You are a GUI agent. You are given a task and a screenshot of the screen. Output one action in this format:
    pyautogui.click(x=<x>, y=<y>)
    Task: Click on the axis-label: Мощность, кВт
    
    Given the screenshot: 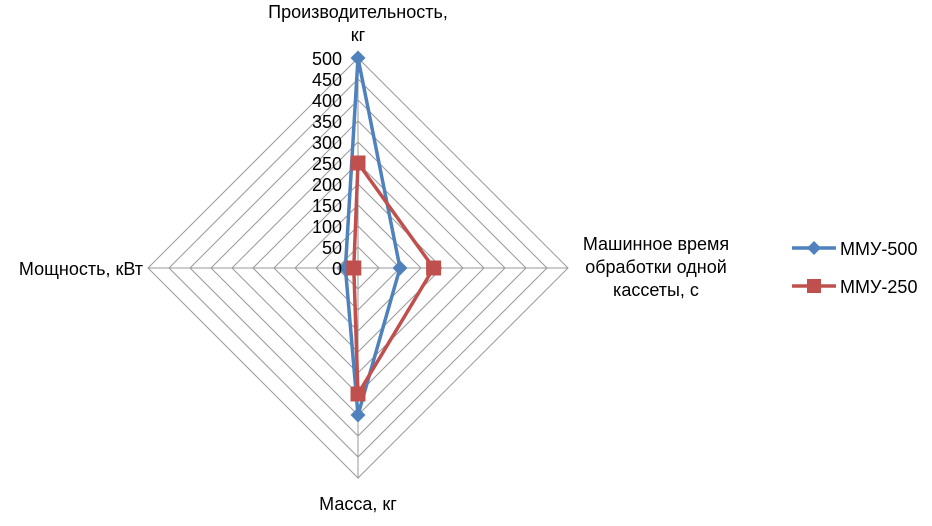 What is the action you would take?
    pyautogui.click(x=81, y=269)
    